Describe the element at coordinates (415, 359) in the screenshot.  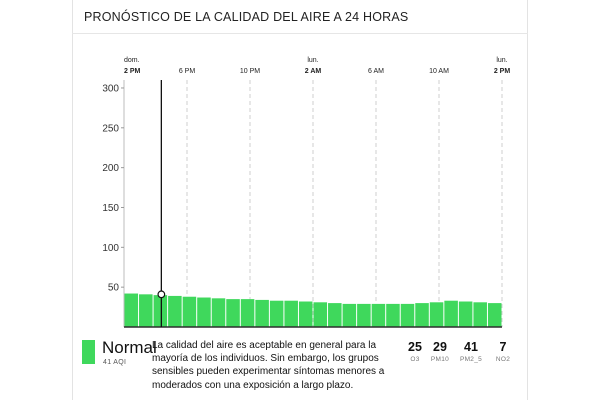
I see `pollutant-name: O3` at that location.